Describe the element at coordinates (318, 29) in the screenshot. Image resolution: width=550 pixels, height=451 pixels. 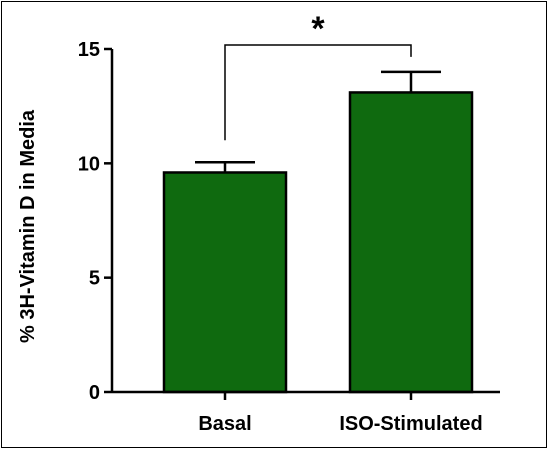
I see `significance-star: *` at that location.